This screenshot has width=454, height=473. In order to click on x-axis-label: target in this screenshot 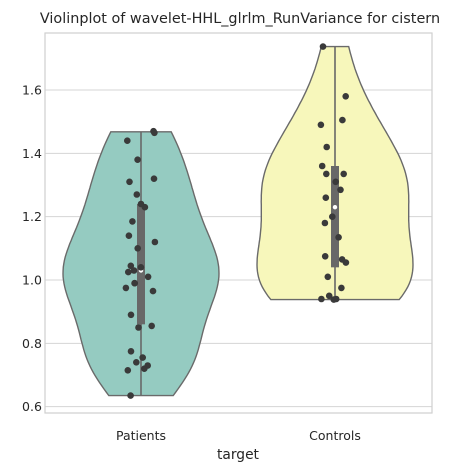, I will do `click(238, 455)`.